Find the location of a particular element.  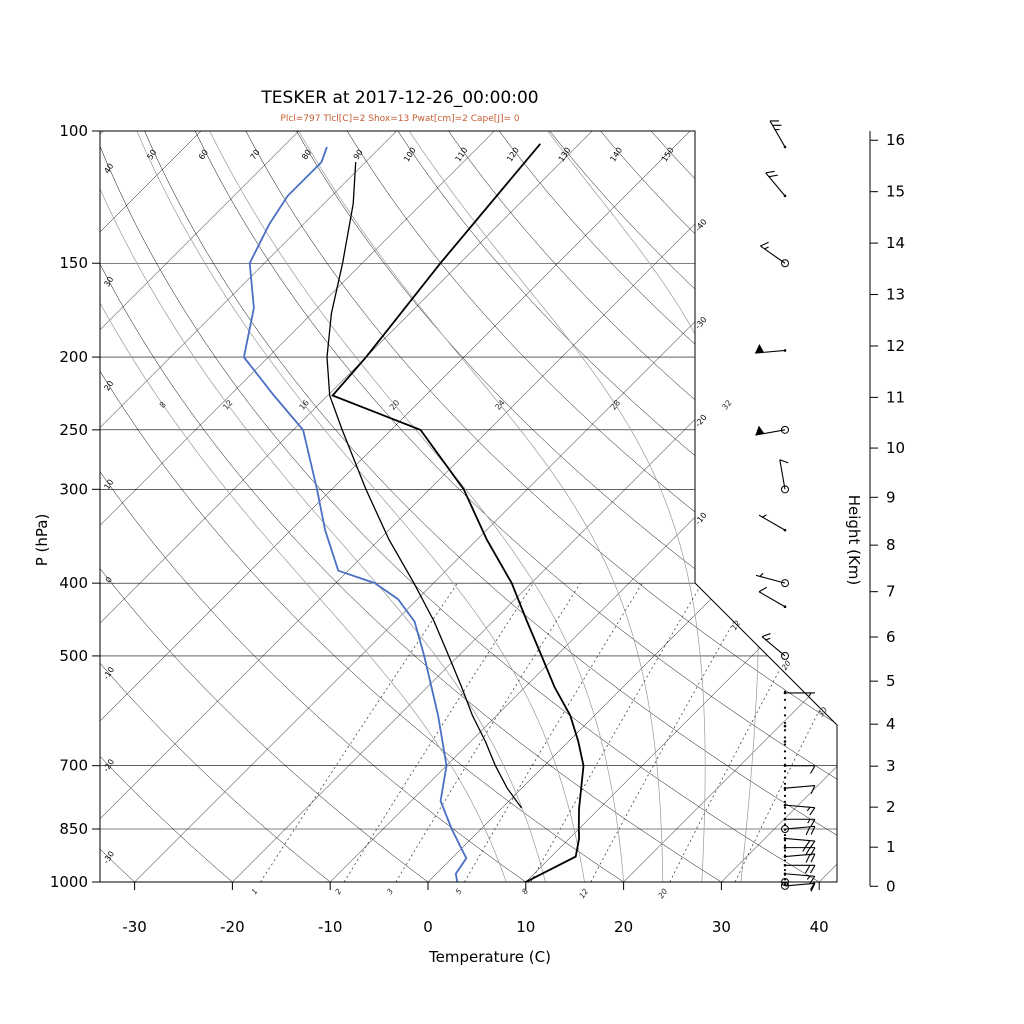

height-tick-label: 2 is located at coordinates (891, 807).